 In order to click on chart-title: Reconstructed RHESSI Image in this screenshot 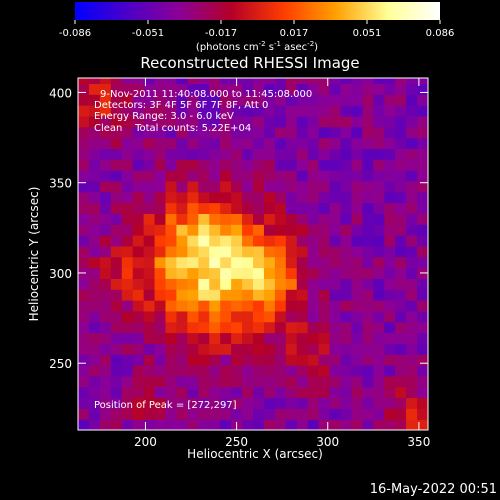, I will do `click(249, 63)`.